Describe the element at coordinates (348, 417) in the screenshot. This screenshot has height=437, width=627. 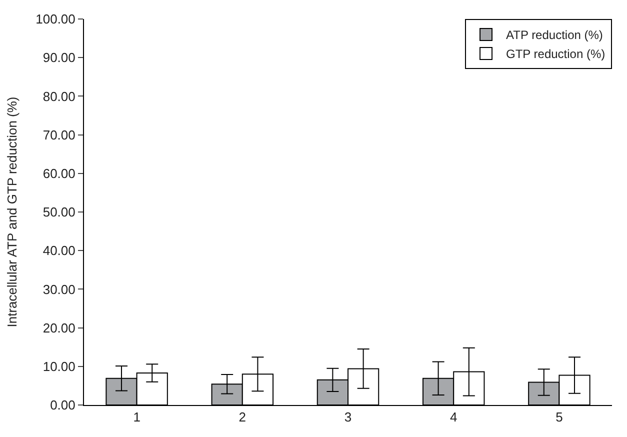
I see `x-tick-label: 3` at that location.